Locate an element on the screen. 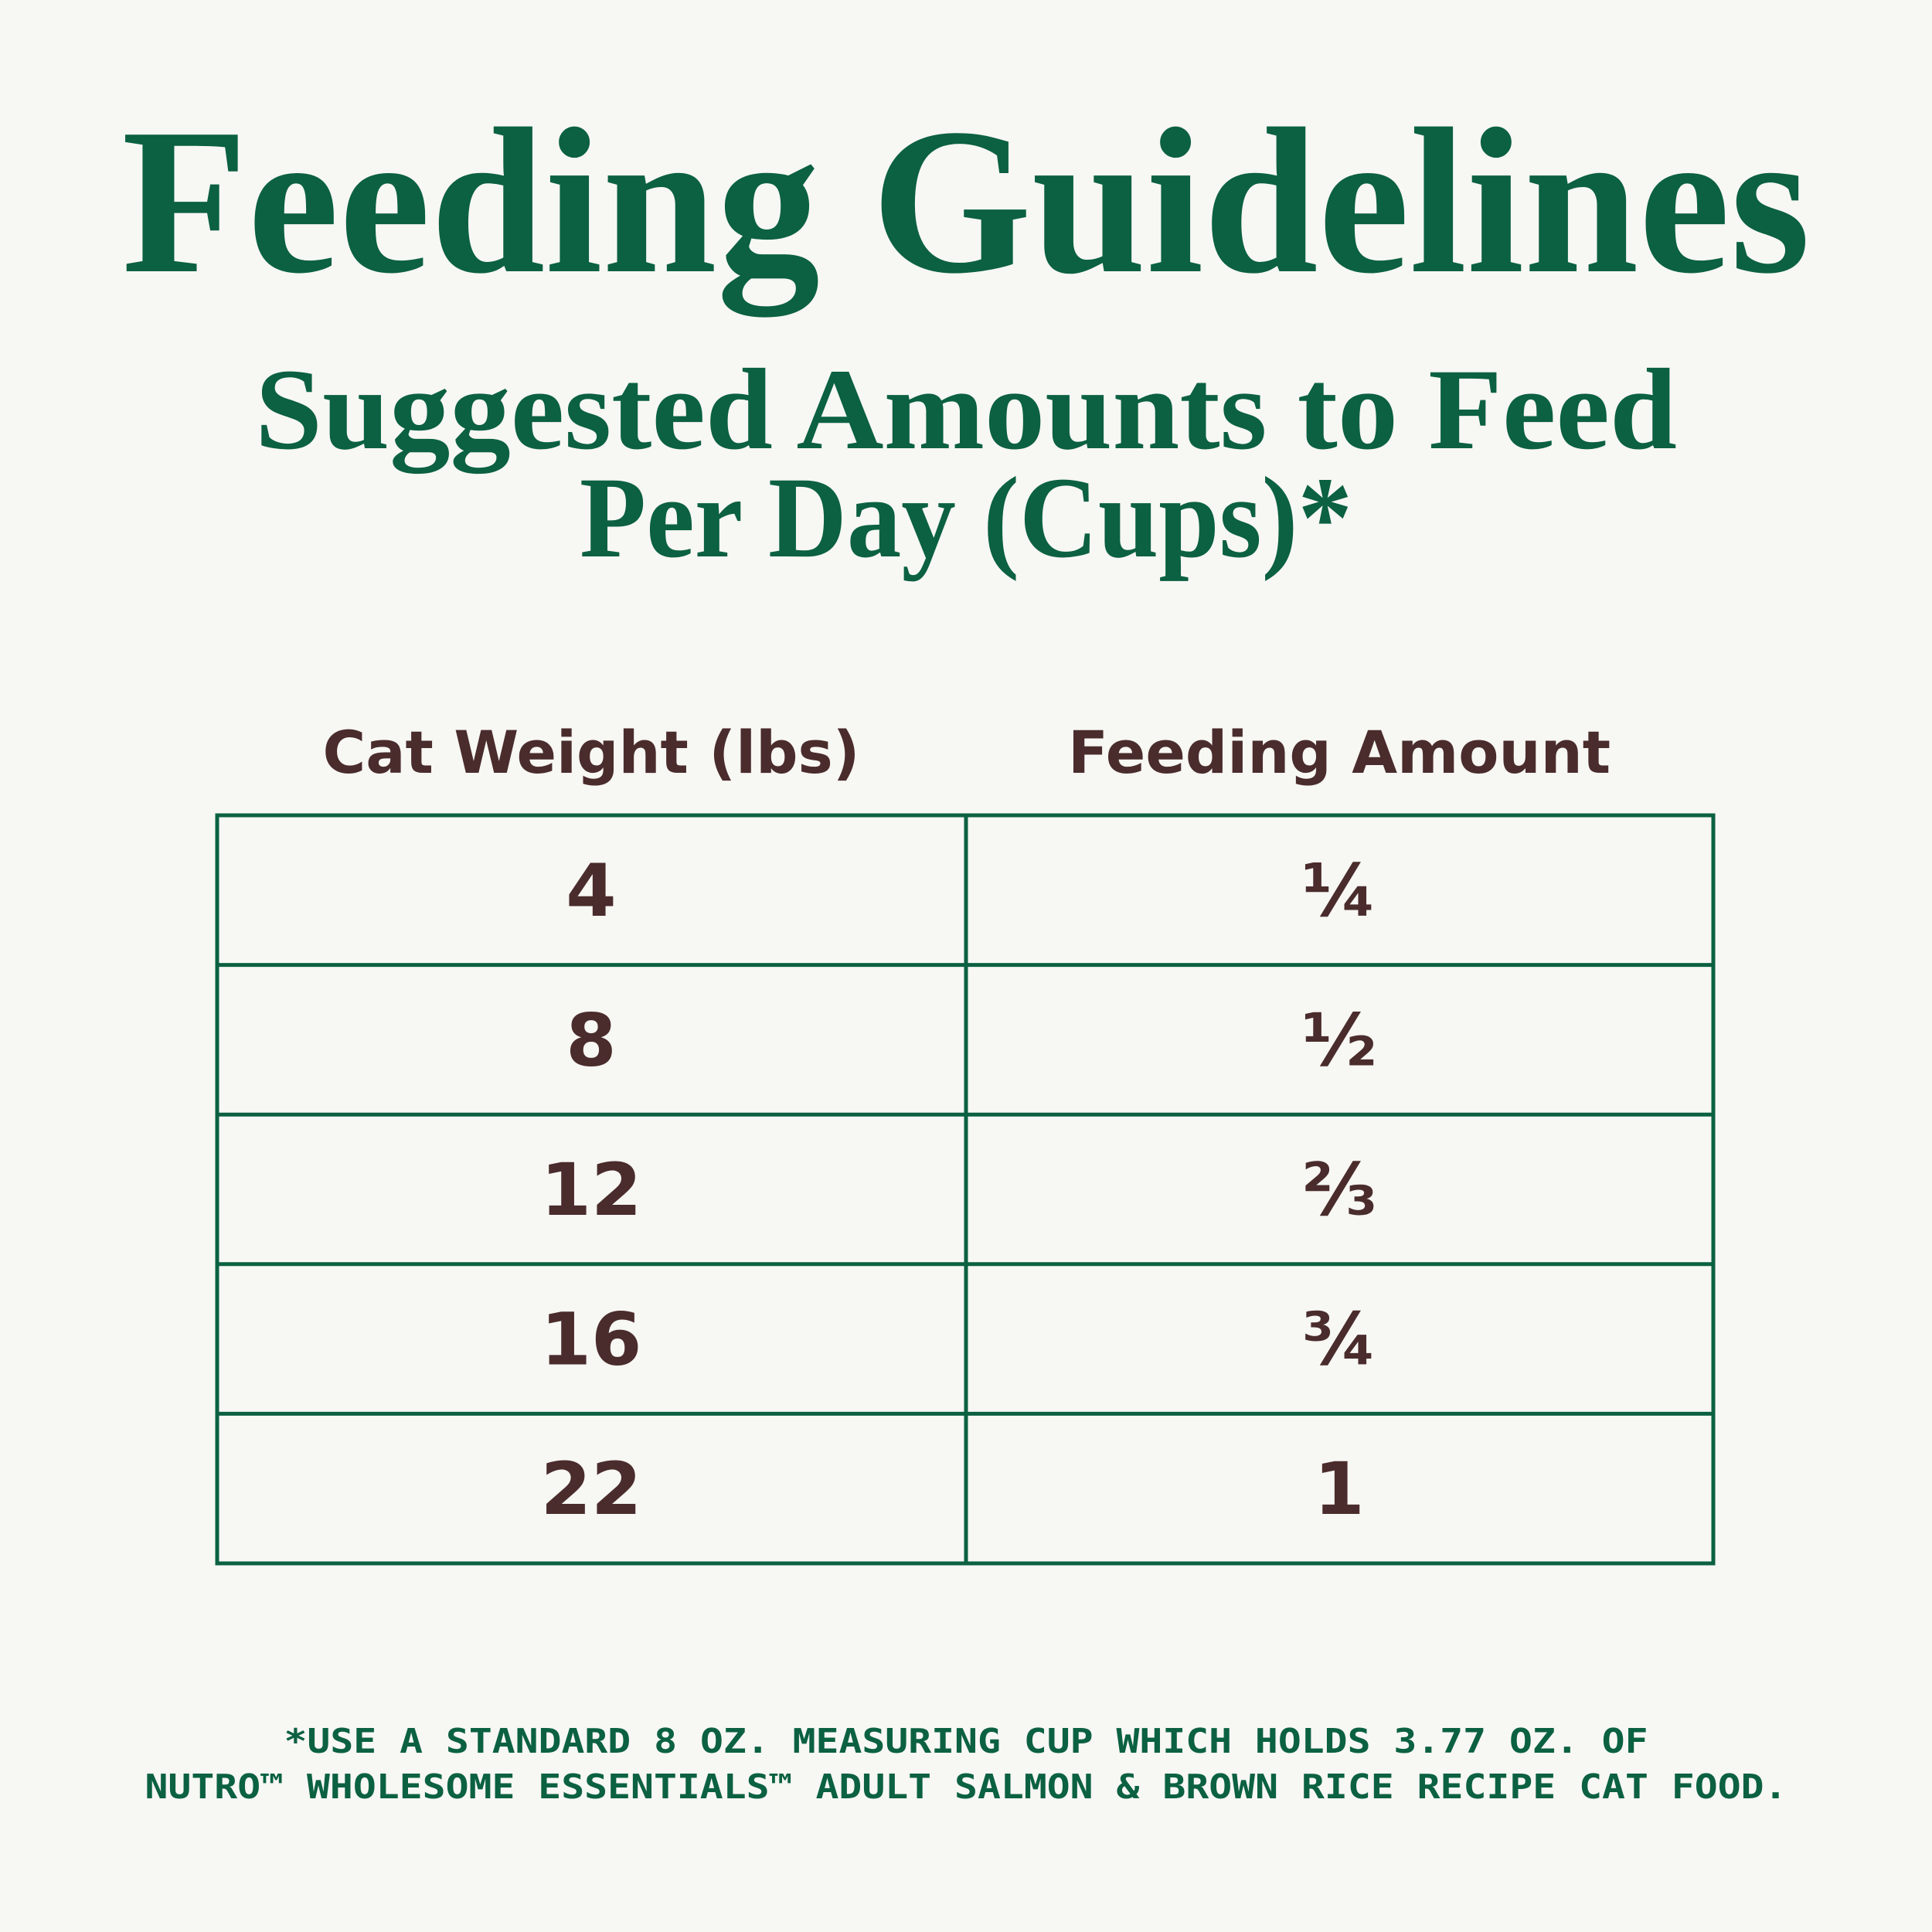 The height and width of the screenshot is (1932, 1932). cell: ½ is located at coordinates (1339, 1041).